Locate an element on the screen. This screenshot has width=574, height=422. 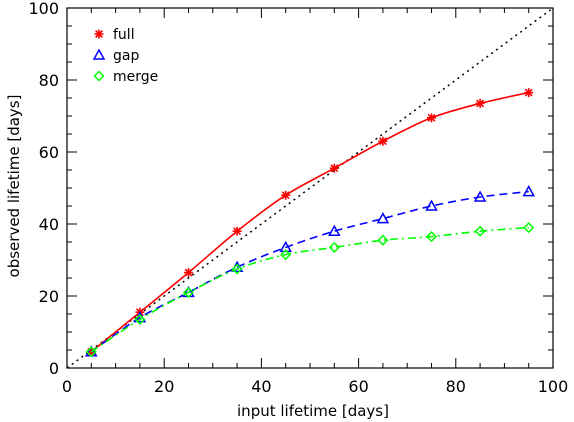
x-tick-label: 20 is located at coordinates (164, 386).